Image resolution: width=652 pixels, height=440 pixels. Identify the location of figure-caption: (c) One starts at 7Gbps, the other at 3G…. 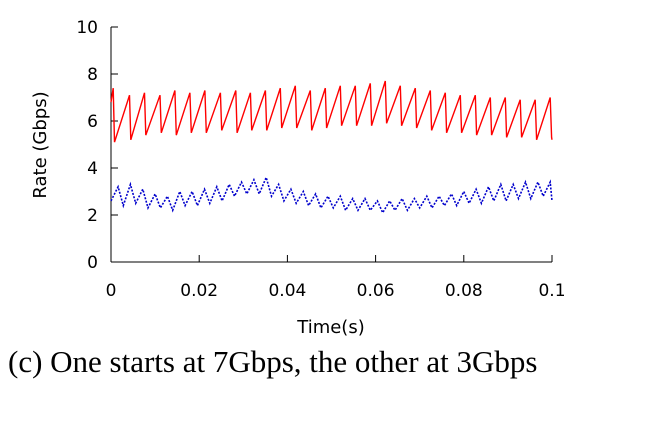
(273, 361).